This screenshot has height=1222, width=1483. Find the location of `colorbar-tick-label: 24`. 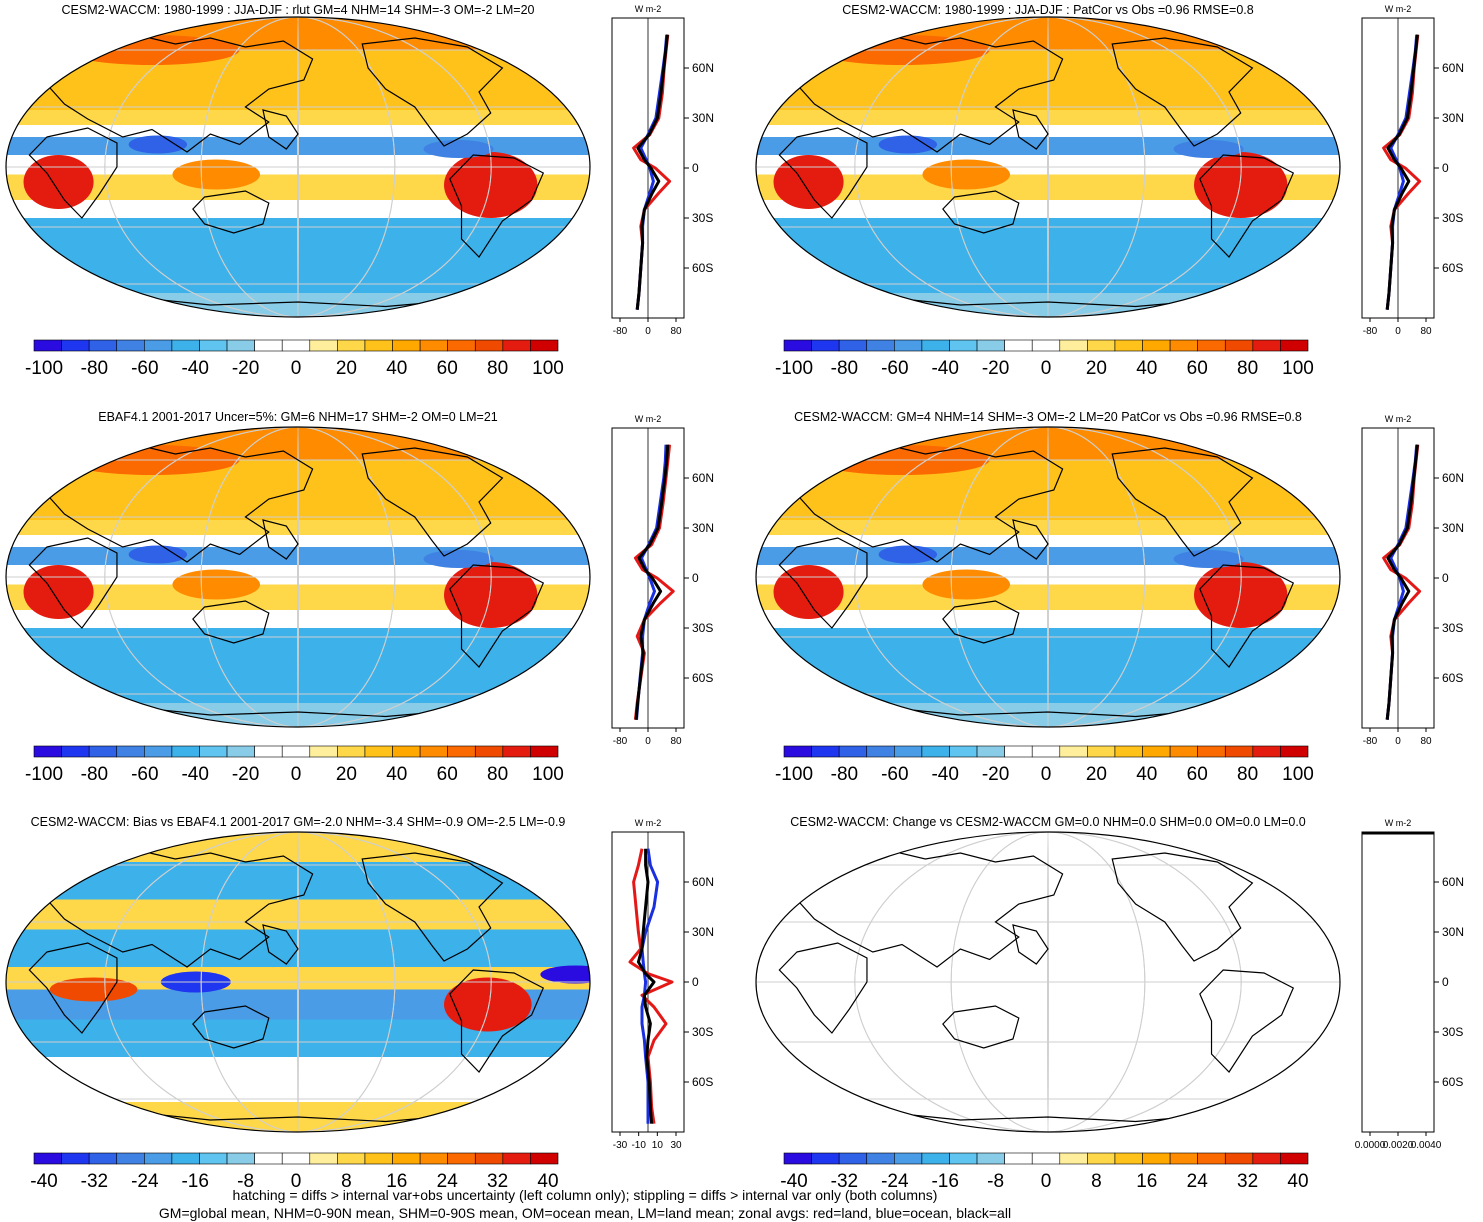

colorbar-tick-label: 24 is located at coordinates (1198, 1181).